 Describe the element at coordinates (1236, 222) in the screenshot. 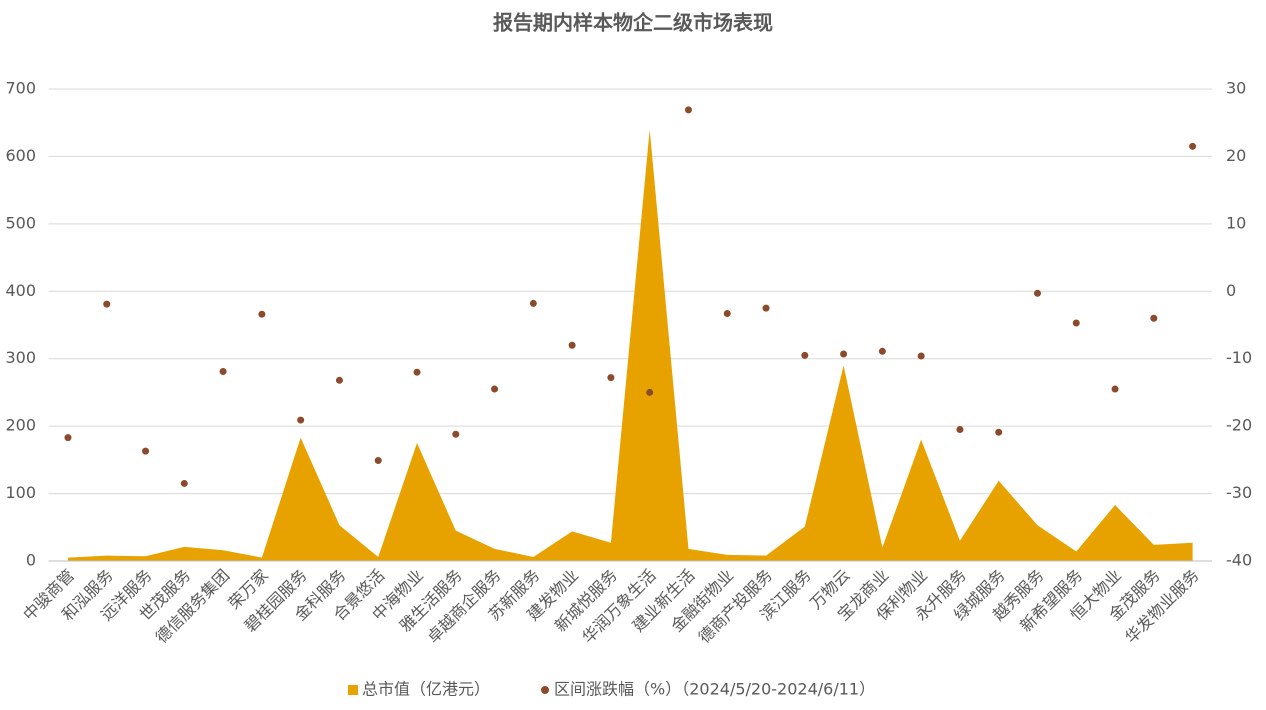

I see `y2-tick-label: 10` at that location.